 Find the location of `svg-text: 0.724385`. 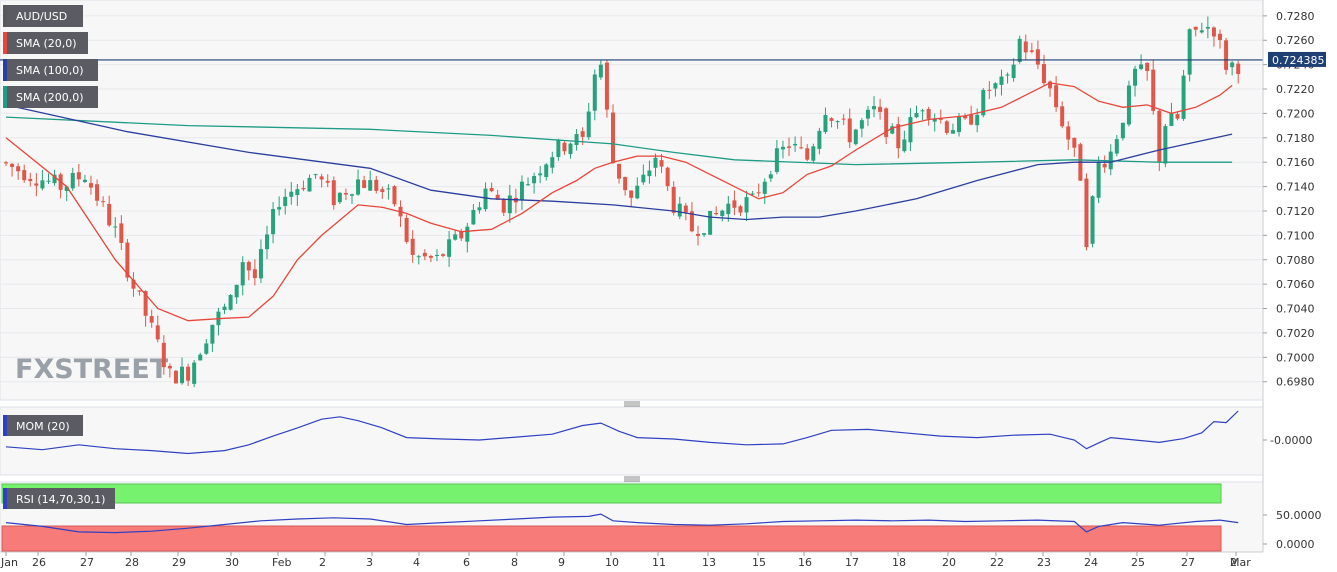

svg-text: 0.724385 is located at coordinates (1298, 60).